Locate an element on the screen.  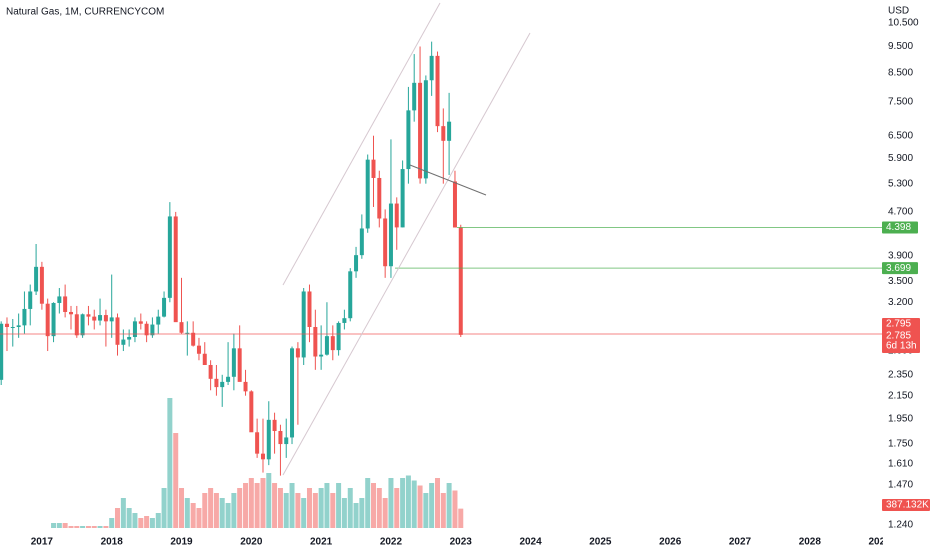
price-label-box is located at coordinates (900, 268).